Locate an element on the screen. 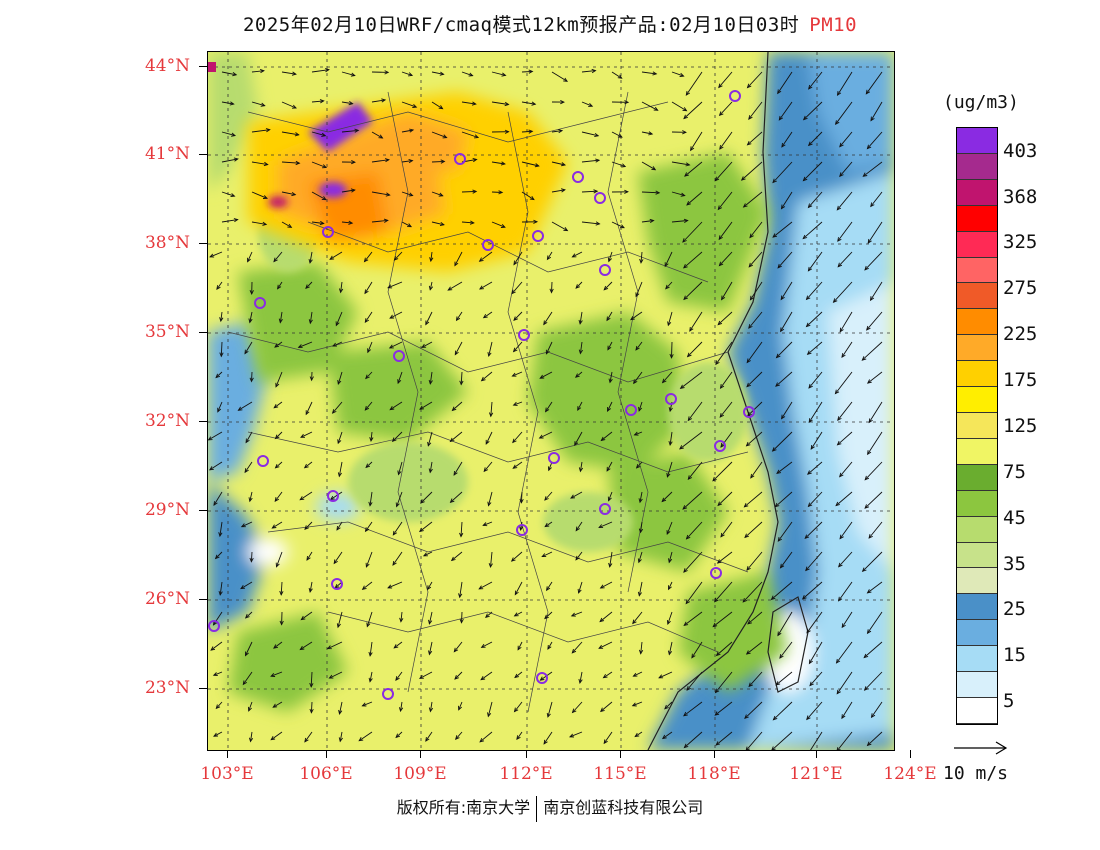 This screenshot has width=1100, height=850. legend-label: 175 is located at coordinates (1020, 380).